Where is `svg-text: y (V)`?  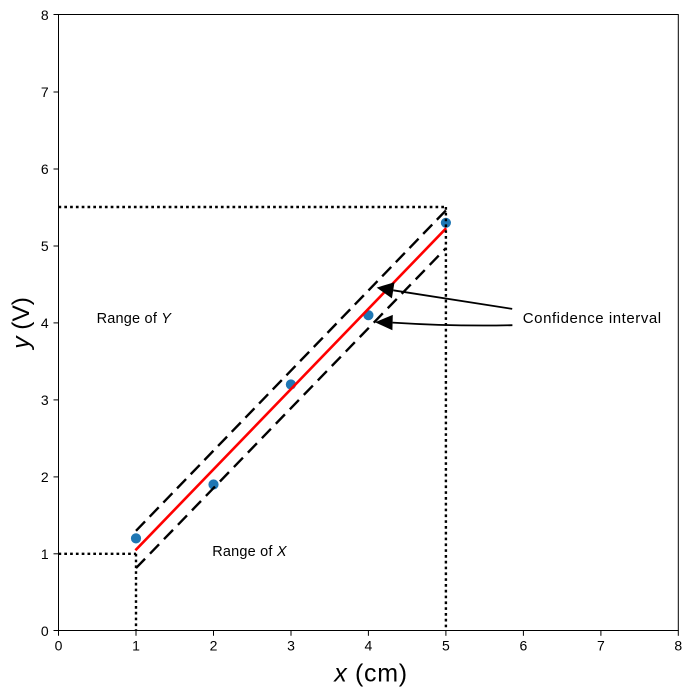
svg-text: y (V) is located at coordinates (21, 324).